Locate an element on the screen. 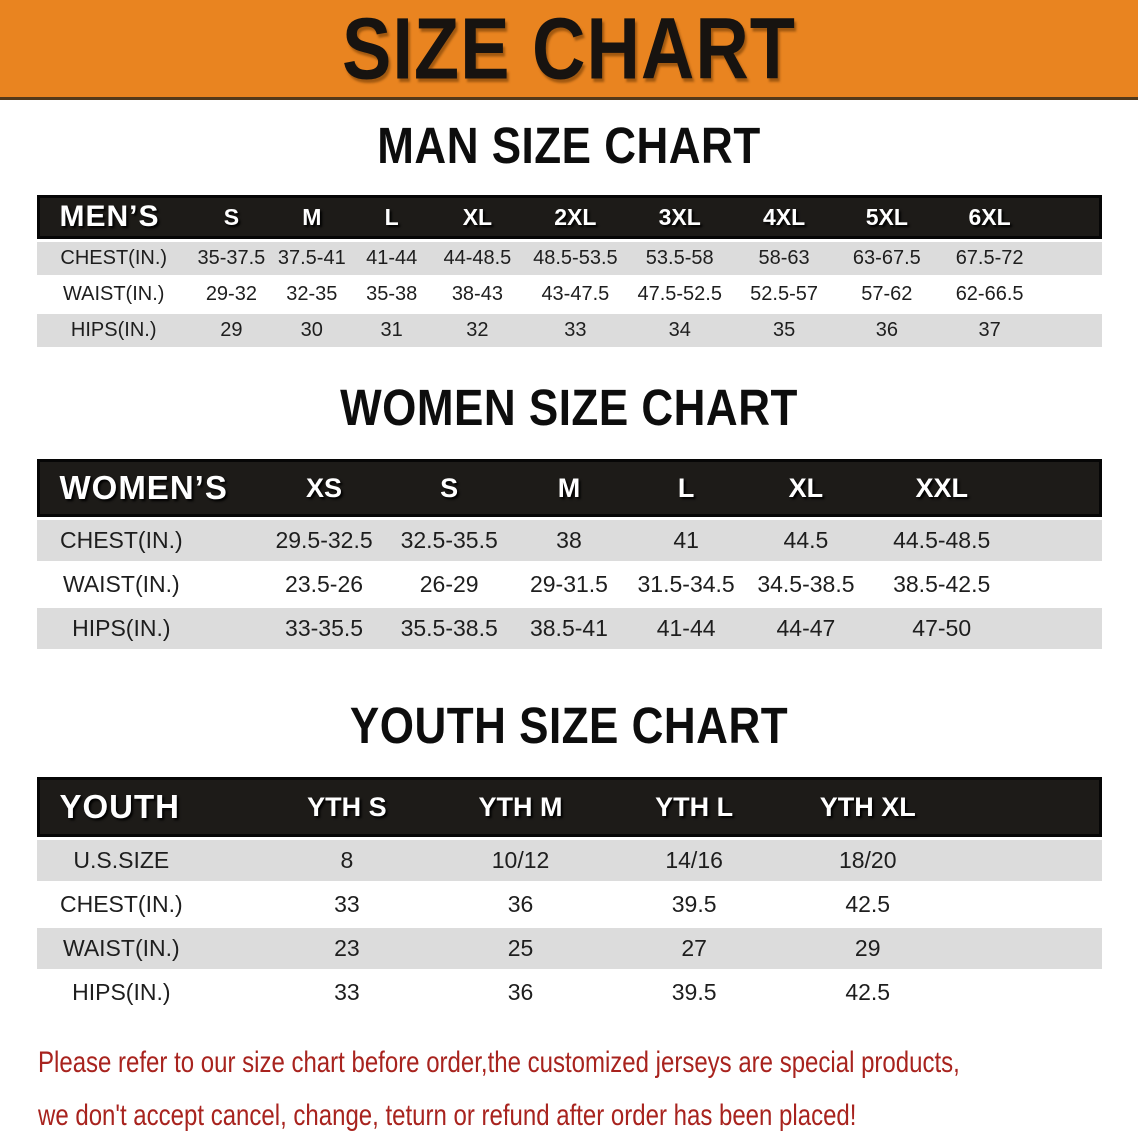 The height and width of the screenshot is (1138, 1138). men-value-cell: 44-48.5 is located at coordinates (477, 258).